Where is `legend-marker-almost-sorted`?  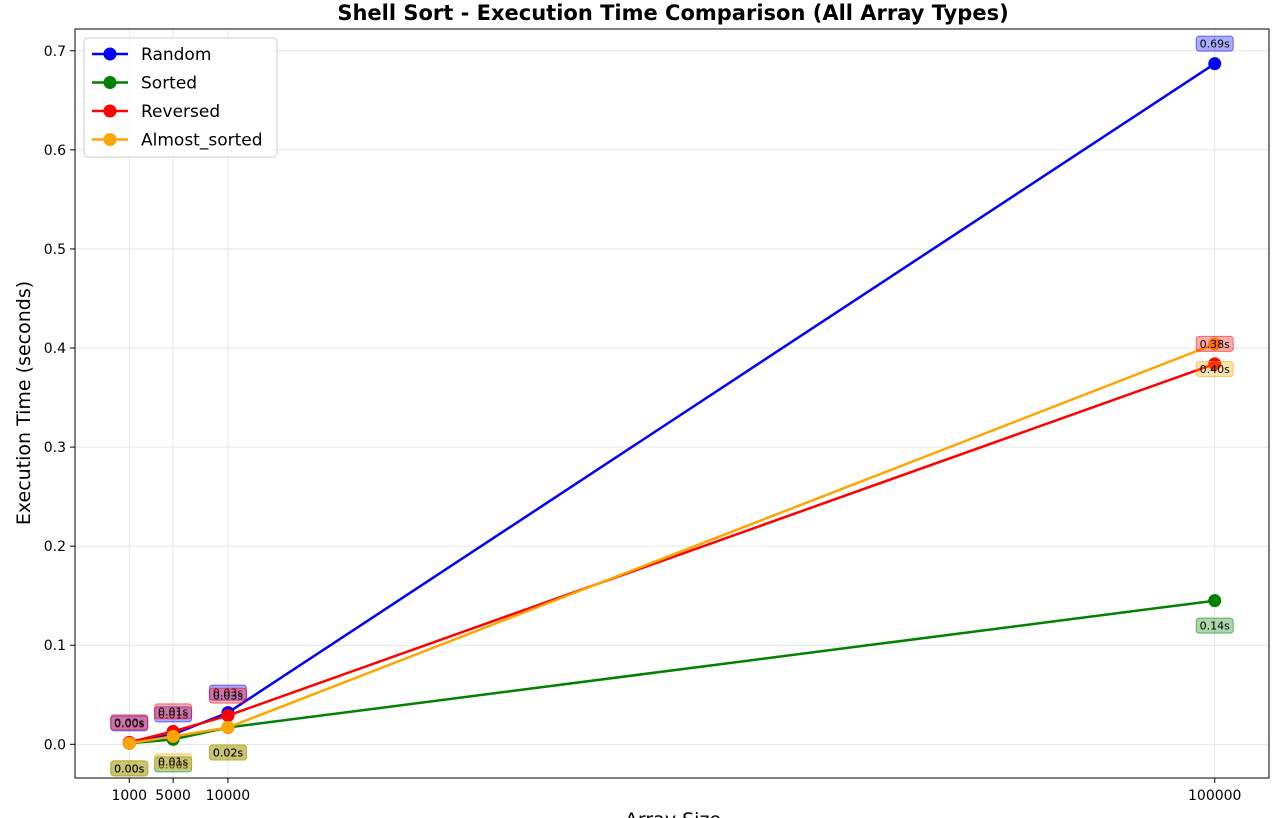 legend-marker-almost-sorted is located at coordinates (110, 139).